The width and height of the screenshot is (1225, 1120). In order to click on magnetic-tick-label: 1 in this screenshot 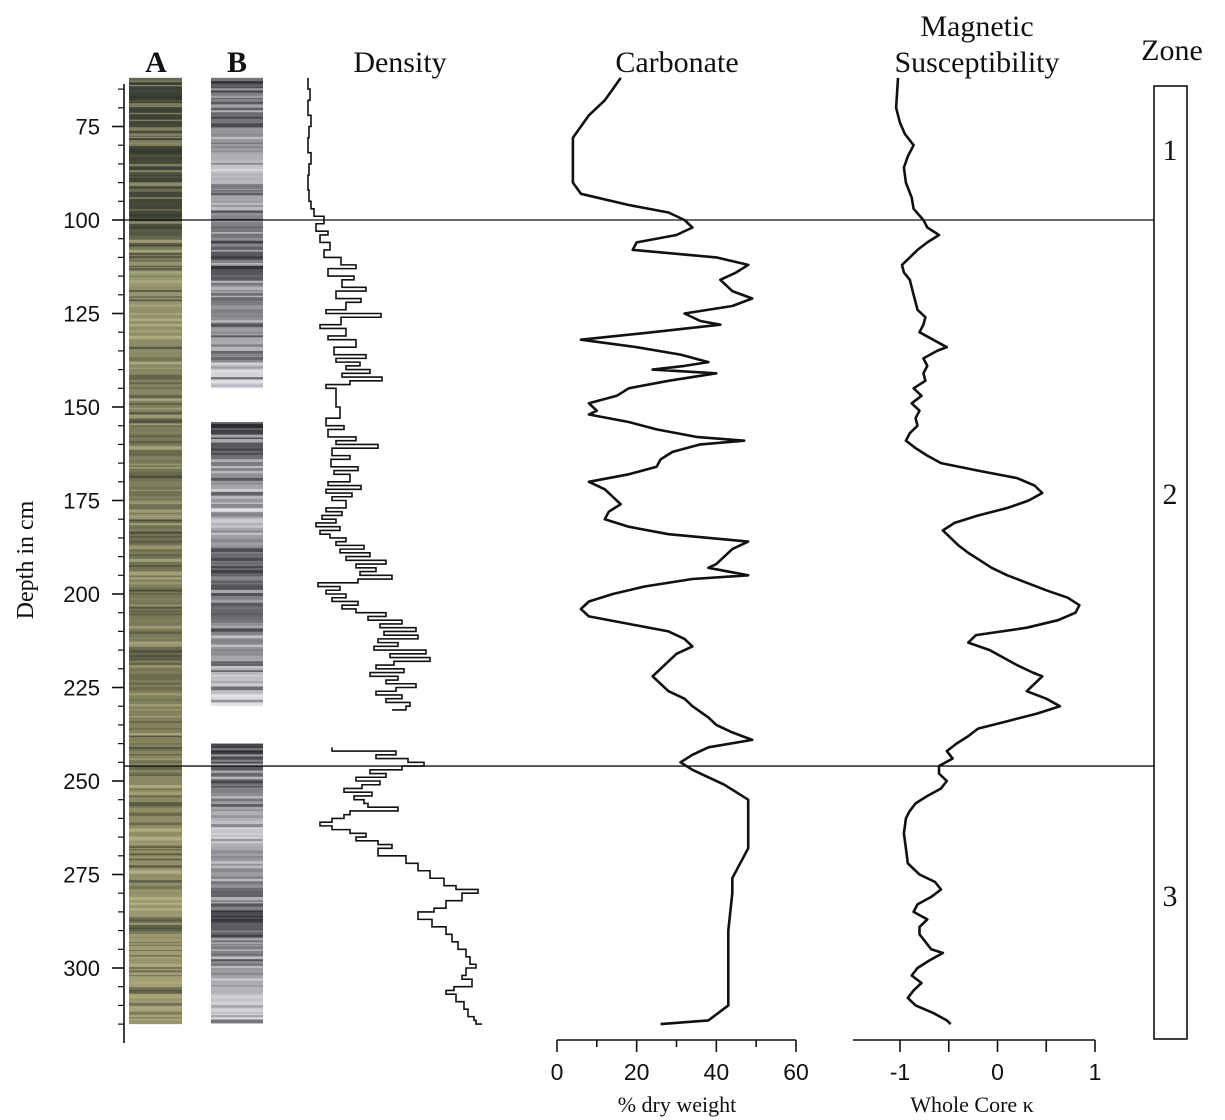, I will do `click(1095, 1072)`.